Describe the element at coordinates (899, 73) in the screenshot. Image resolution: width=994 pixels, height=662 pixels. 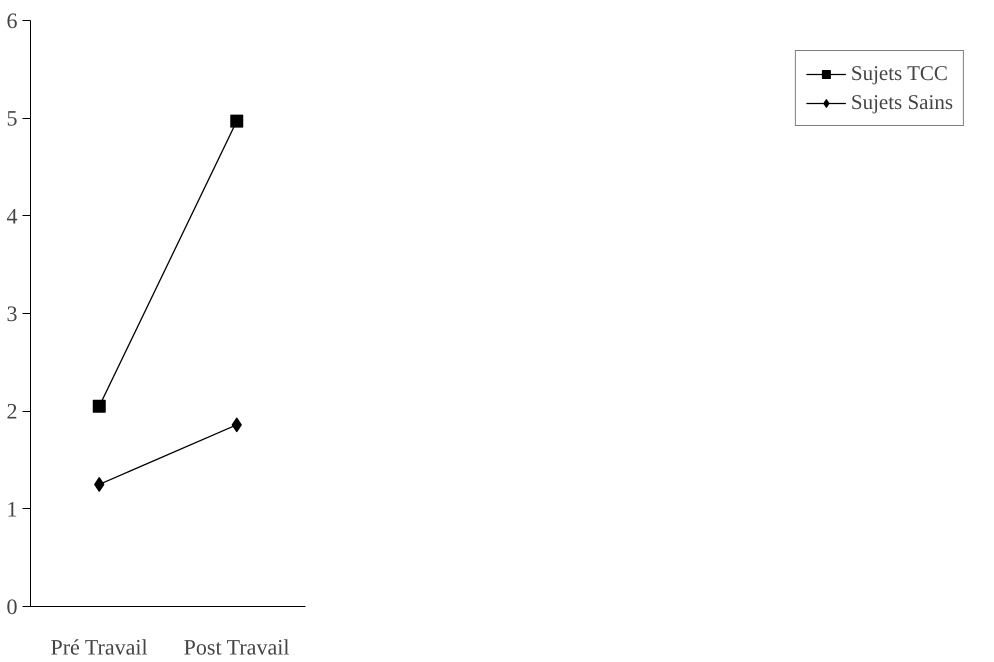
I see `legend-label: Sujets TCC` at that location.